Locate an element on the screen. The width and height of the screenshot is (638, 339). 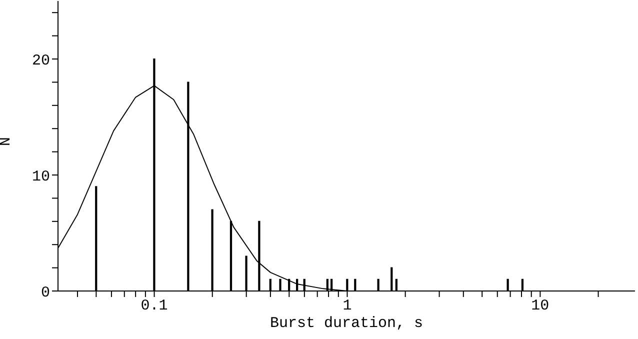
y-tick-label: 10 is located at coordinates (41, 177).